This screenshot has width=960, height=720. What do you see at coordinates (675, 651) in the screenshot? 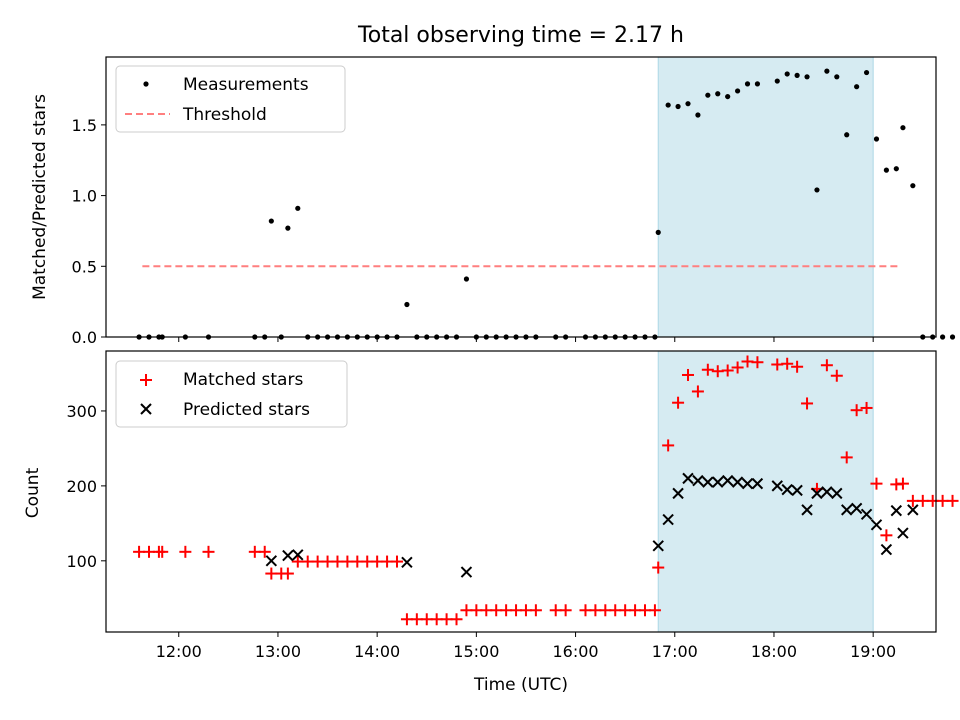
I see `bottom-xtick-label: 17:00` at bounding box center [675, 651].